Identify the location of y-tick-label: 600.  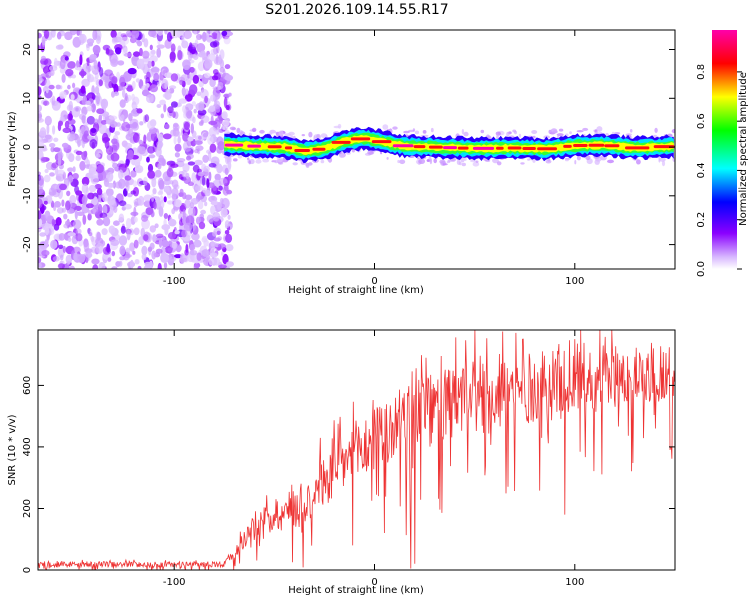
(27, 385).